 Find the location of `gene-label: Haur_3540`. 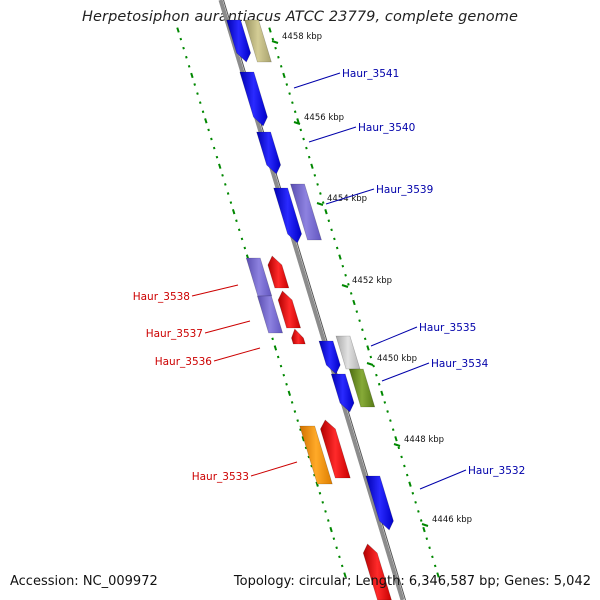

gene-label: Haur_3540 is located at coordinates (386, 128).